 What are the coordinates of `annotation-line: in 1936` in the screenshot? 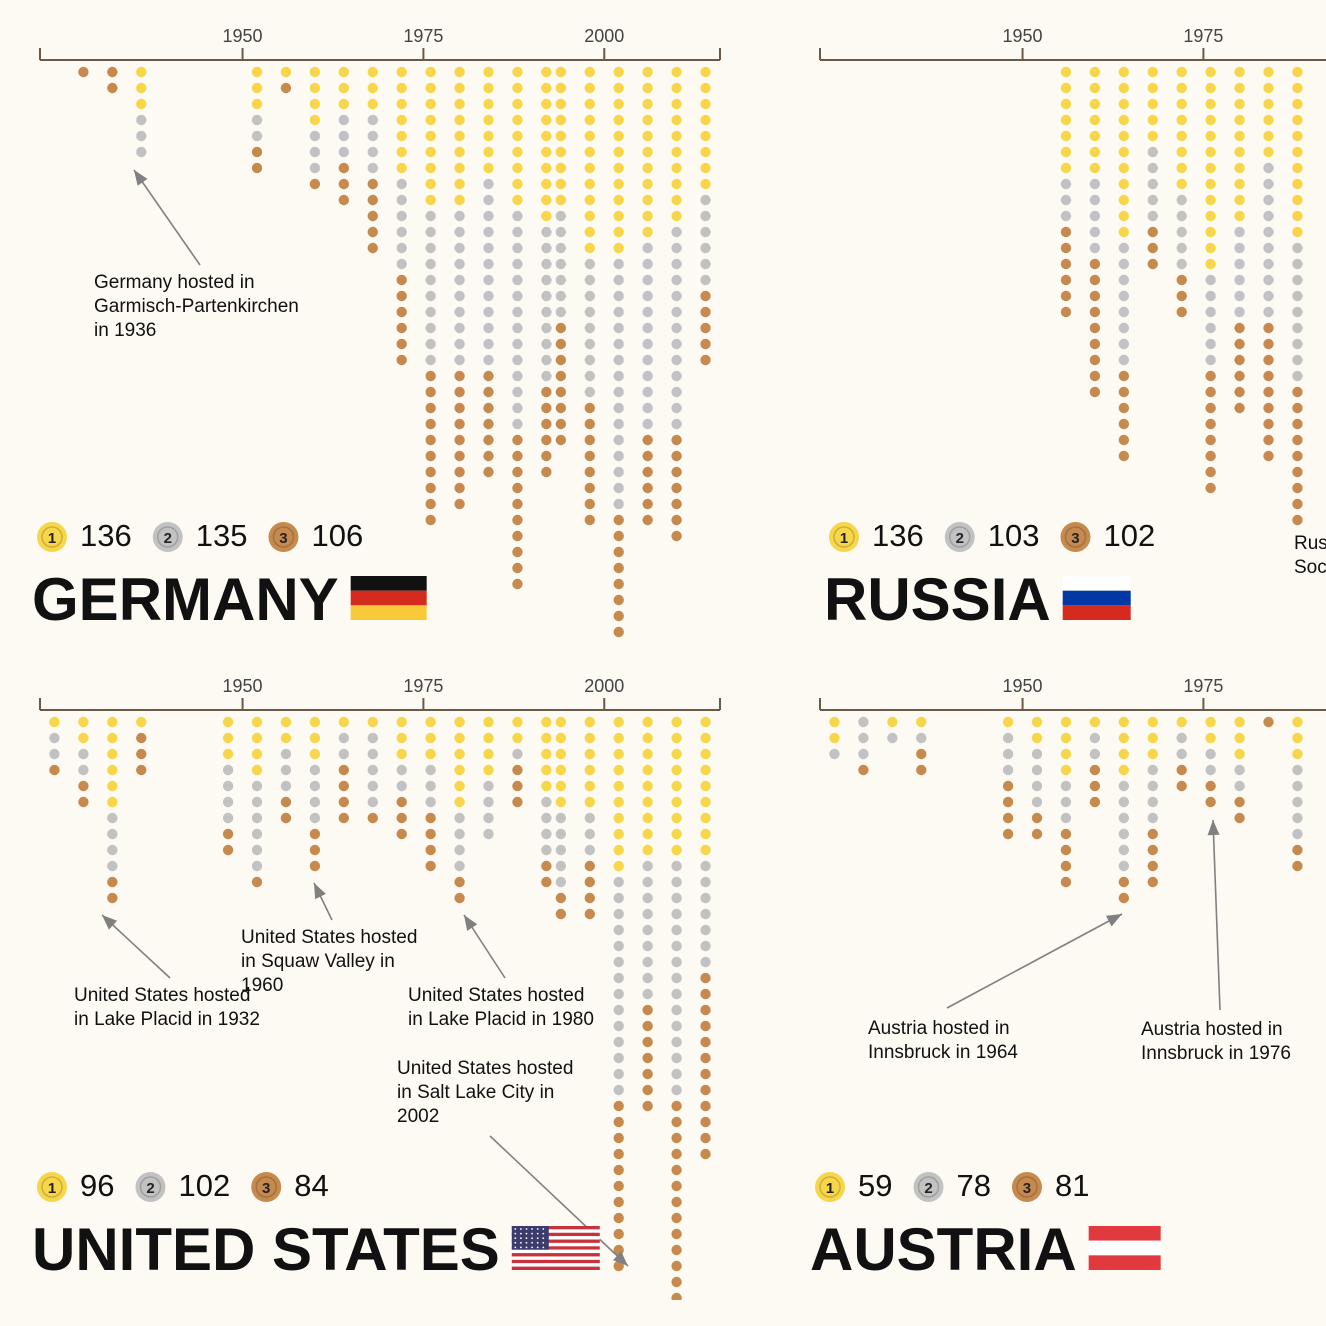 It's located at (125, 330).